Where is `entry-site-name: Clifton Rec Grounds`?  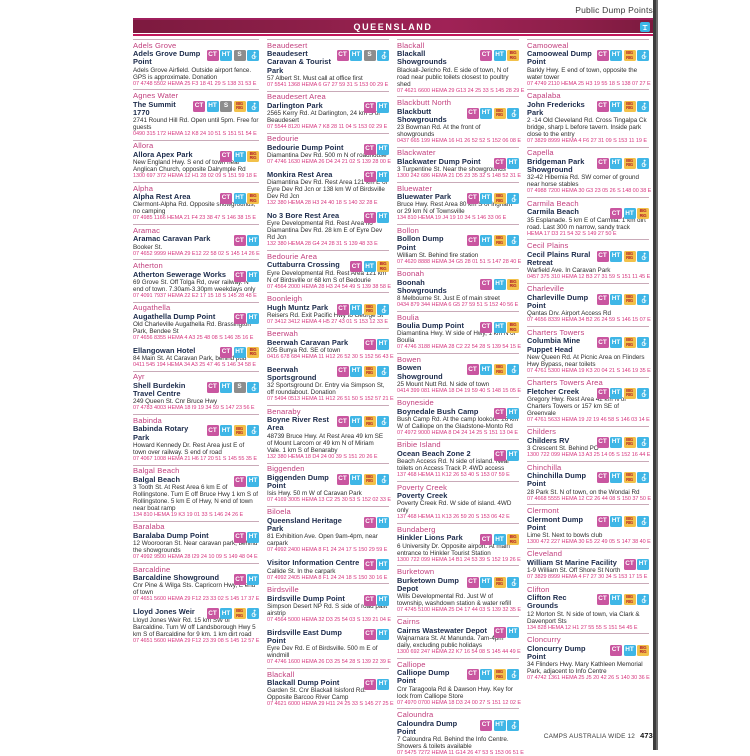 entry-site-name: Clifton Rec Grounds is located at coordinates (547, 602).